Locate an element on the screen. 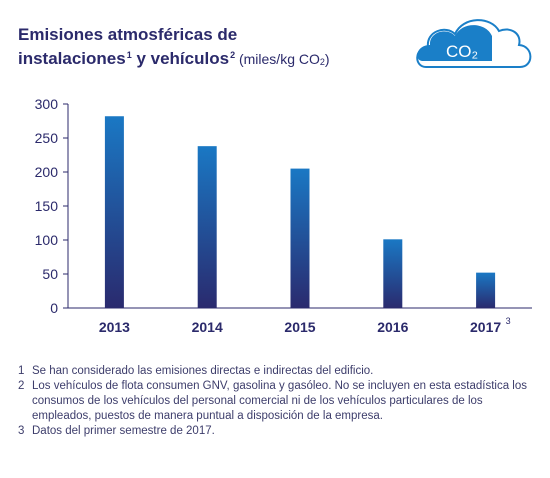 The height and width of the screenshot is (478, 550). title-sup-2: 2 is located at coordinates (233, 55).